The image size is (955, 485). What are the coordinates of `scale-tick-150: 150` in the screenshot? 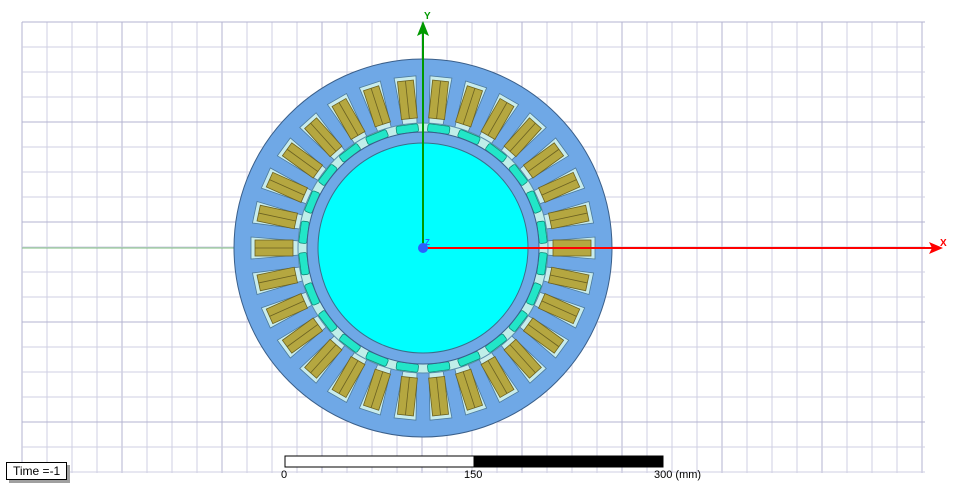 It's located at (473, 475).